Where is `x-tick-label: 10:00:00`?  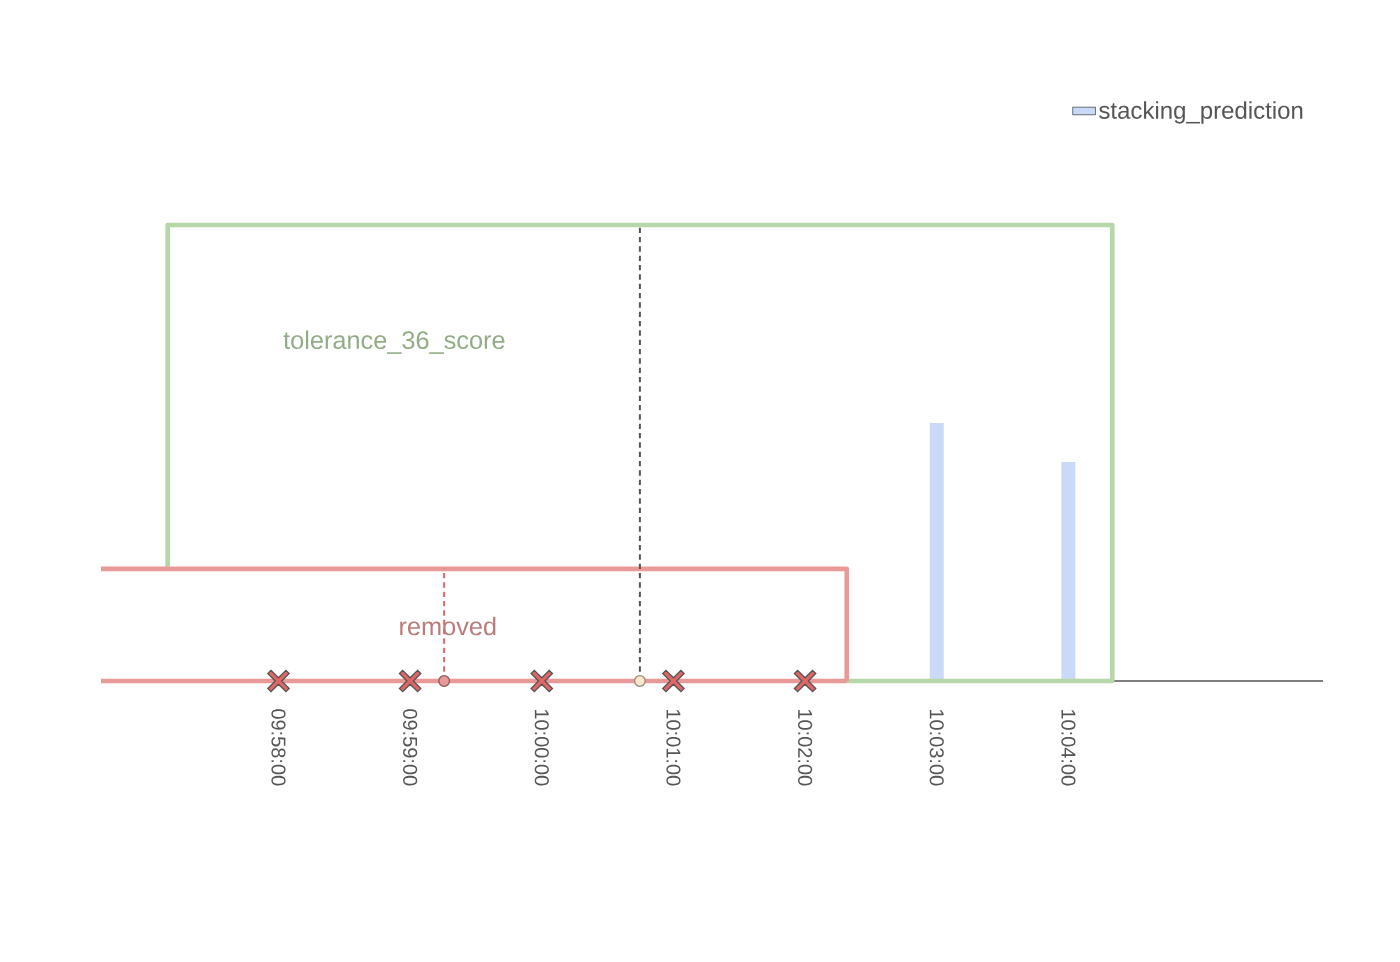 x-tick-label: 10:00:00 is located at coordinates (541, 747).